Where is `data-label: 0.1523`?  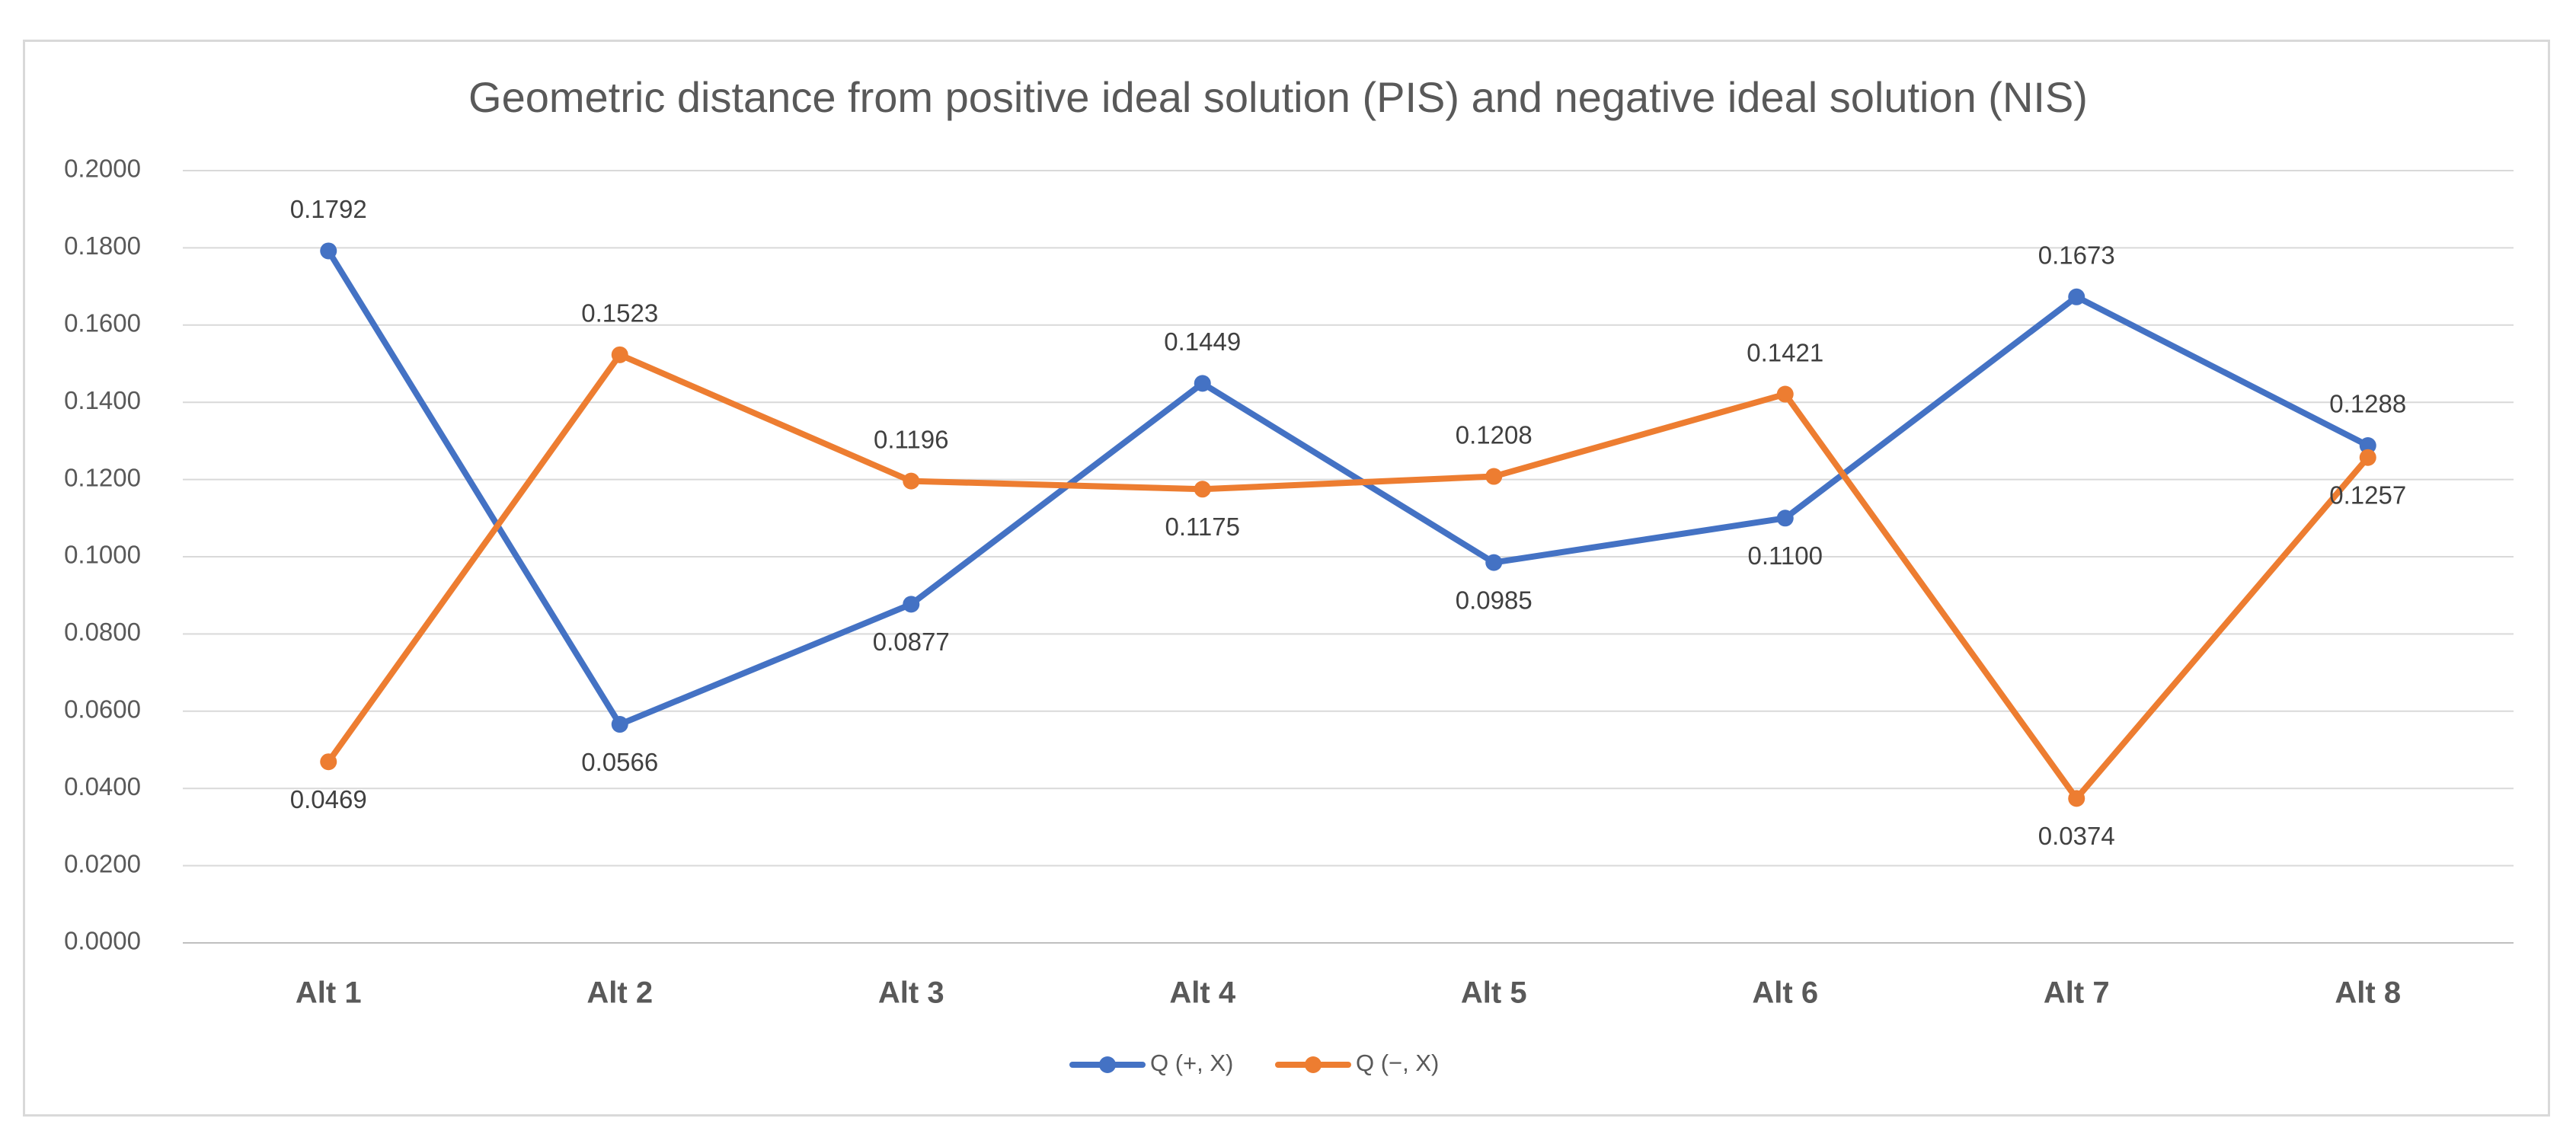 data-label: 0.1523 is located at coordinates (620, 313).